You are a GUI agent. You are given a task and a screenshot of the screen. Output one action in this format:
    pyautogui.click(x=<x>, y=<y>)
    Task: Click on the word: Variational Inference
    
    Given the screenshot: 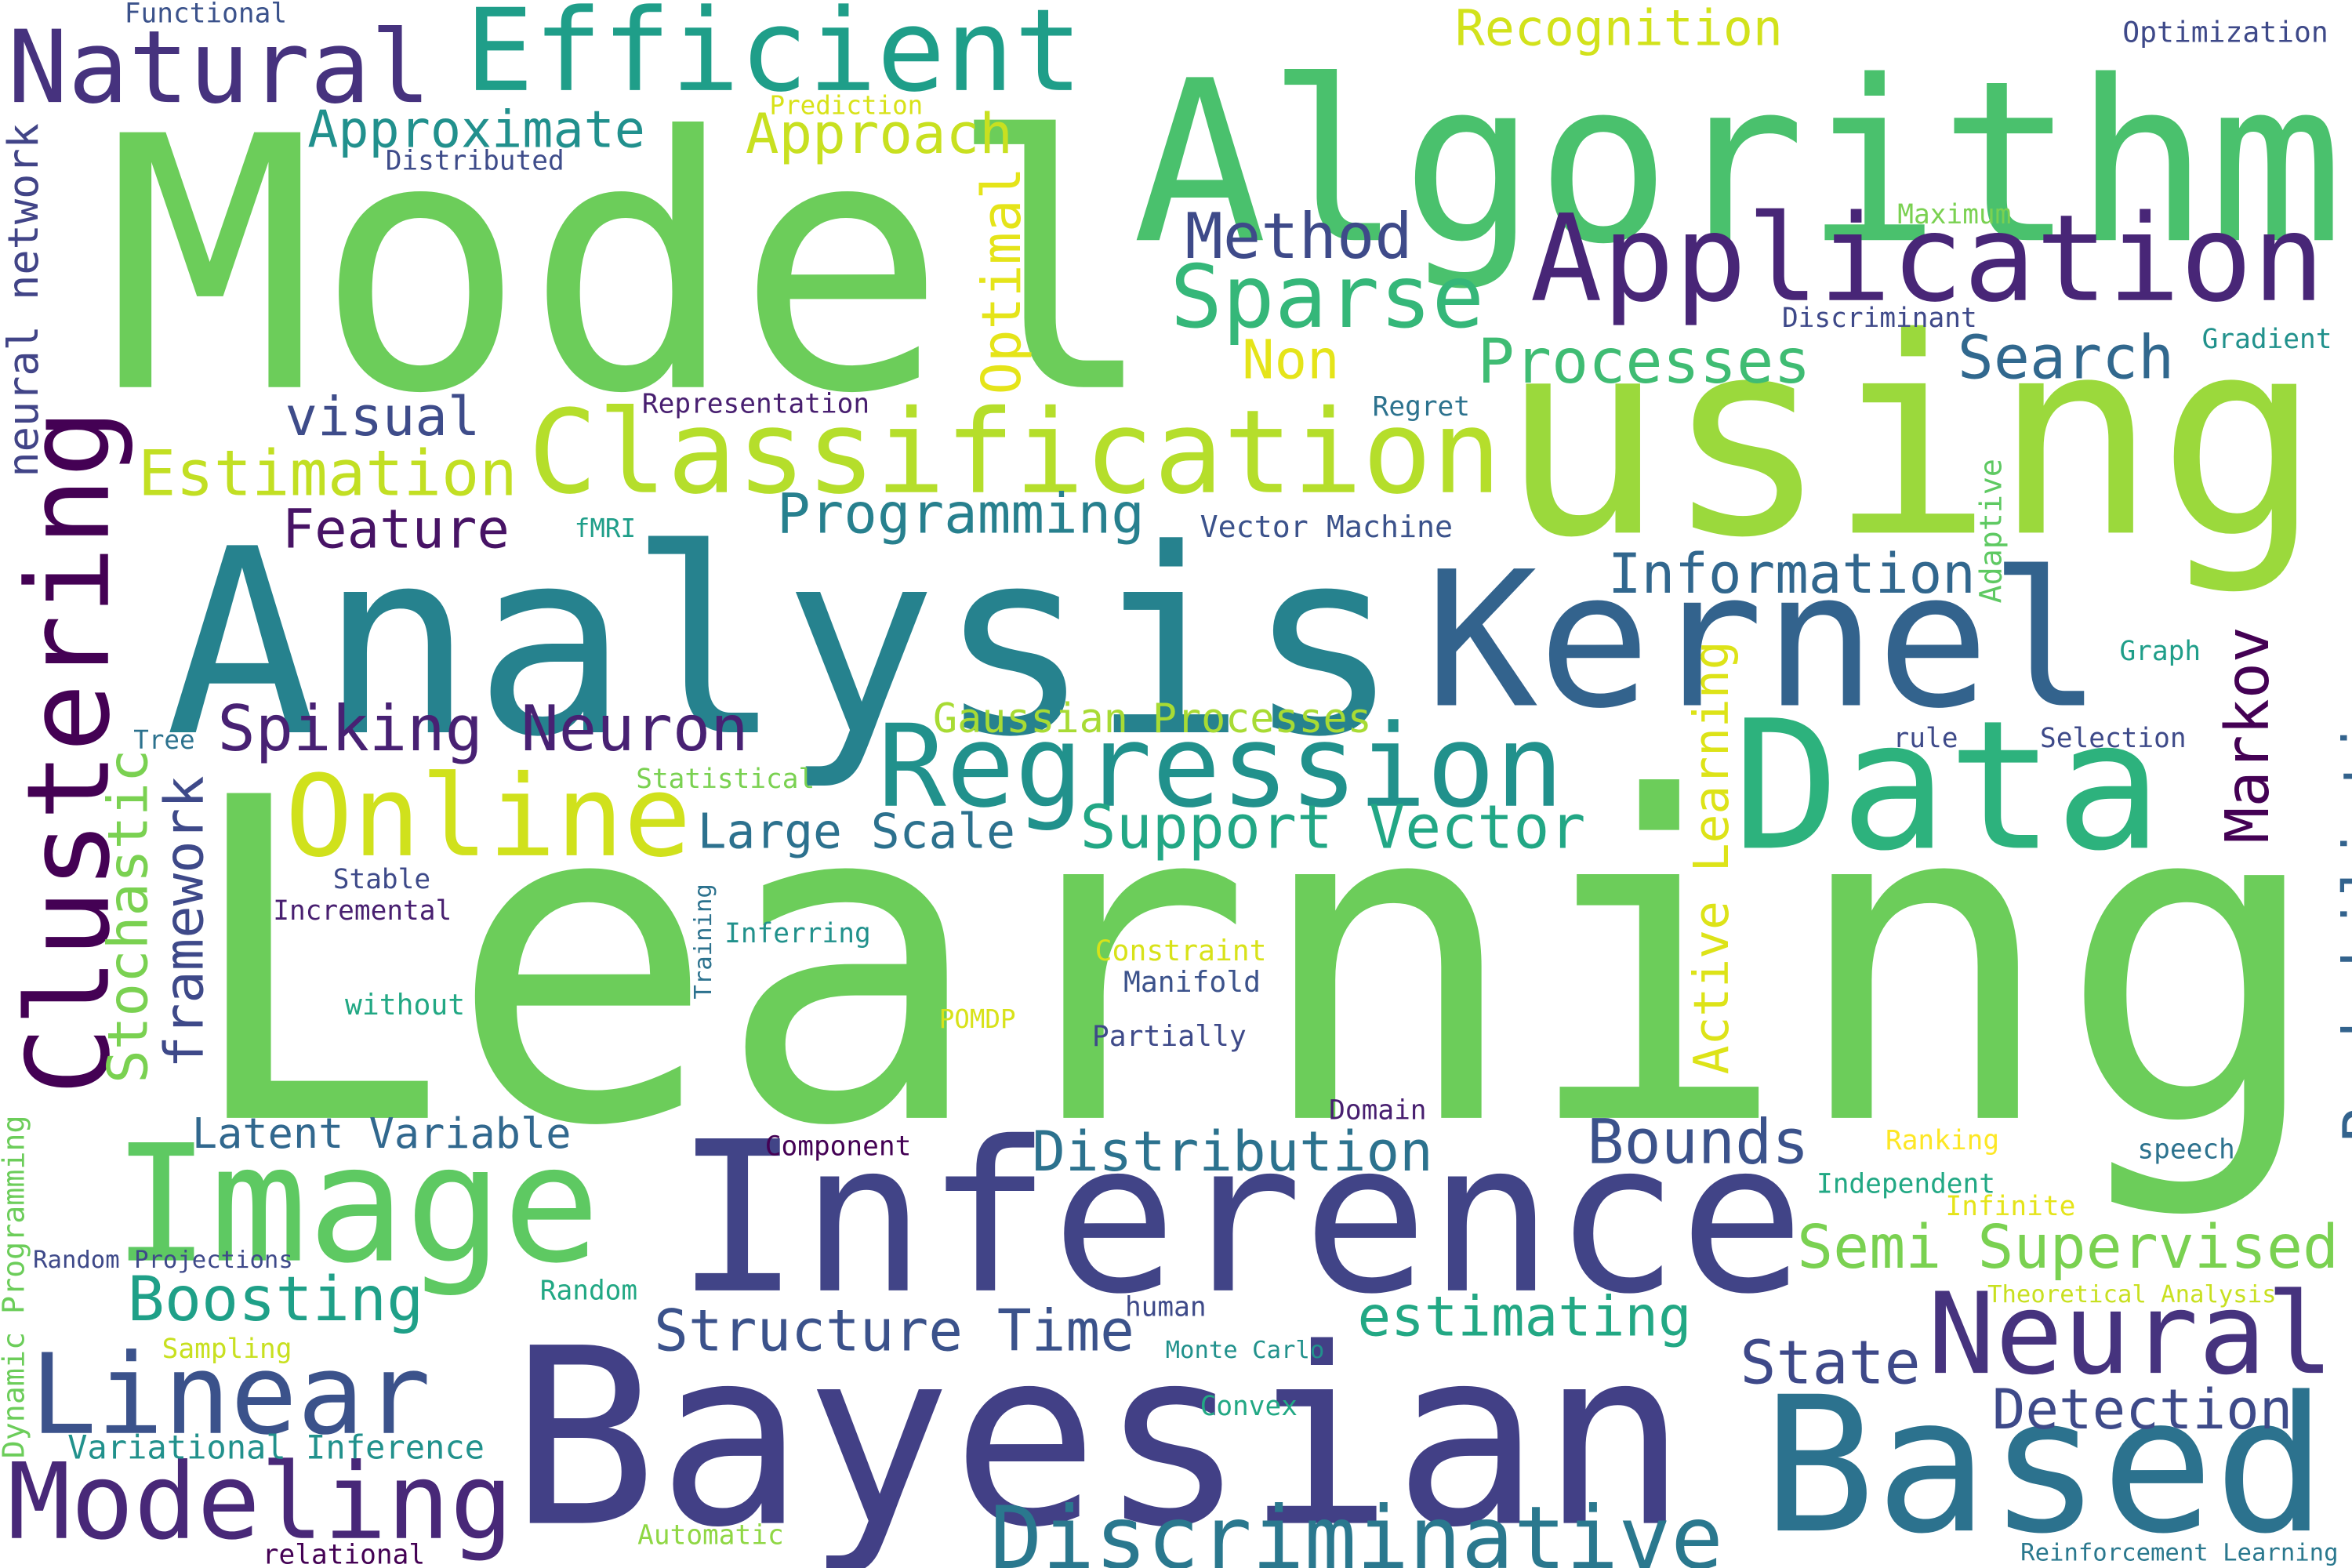 What is the action you would take?
    pyautogui.click(x=276, y=1447)
    